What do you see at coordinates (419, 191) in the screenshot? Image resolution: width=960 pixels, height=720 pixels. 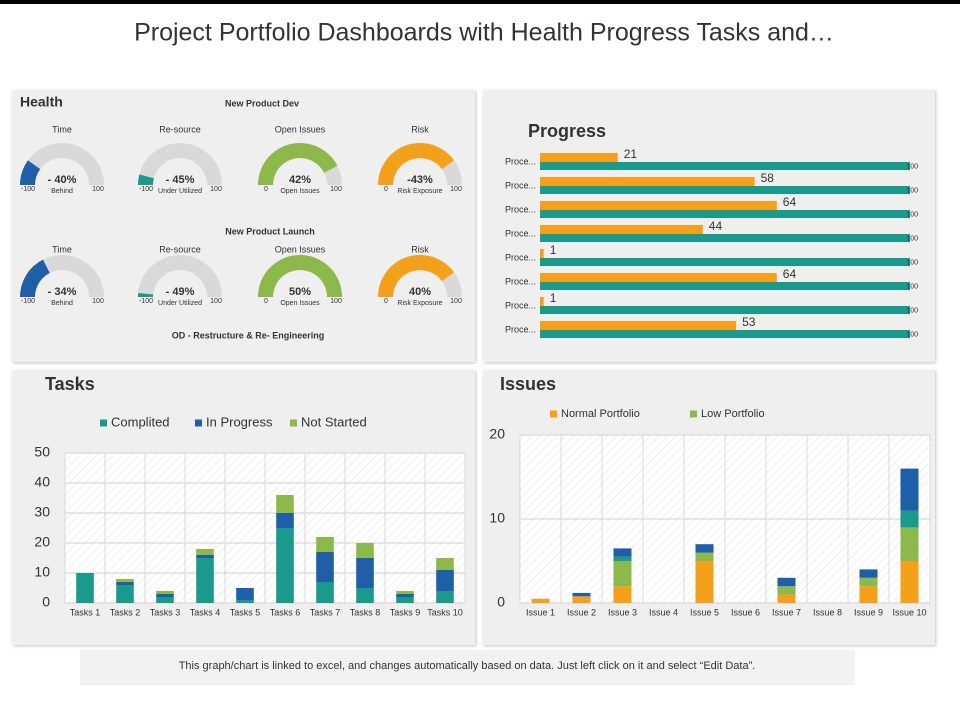 I see `gauge-caption: Risk Exposure` at bounding box center [419, 191].